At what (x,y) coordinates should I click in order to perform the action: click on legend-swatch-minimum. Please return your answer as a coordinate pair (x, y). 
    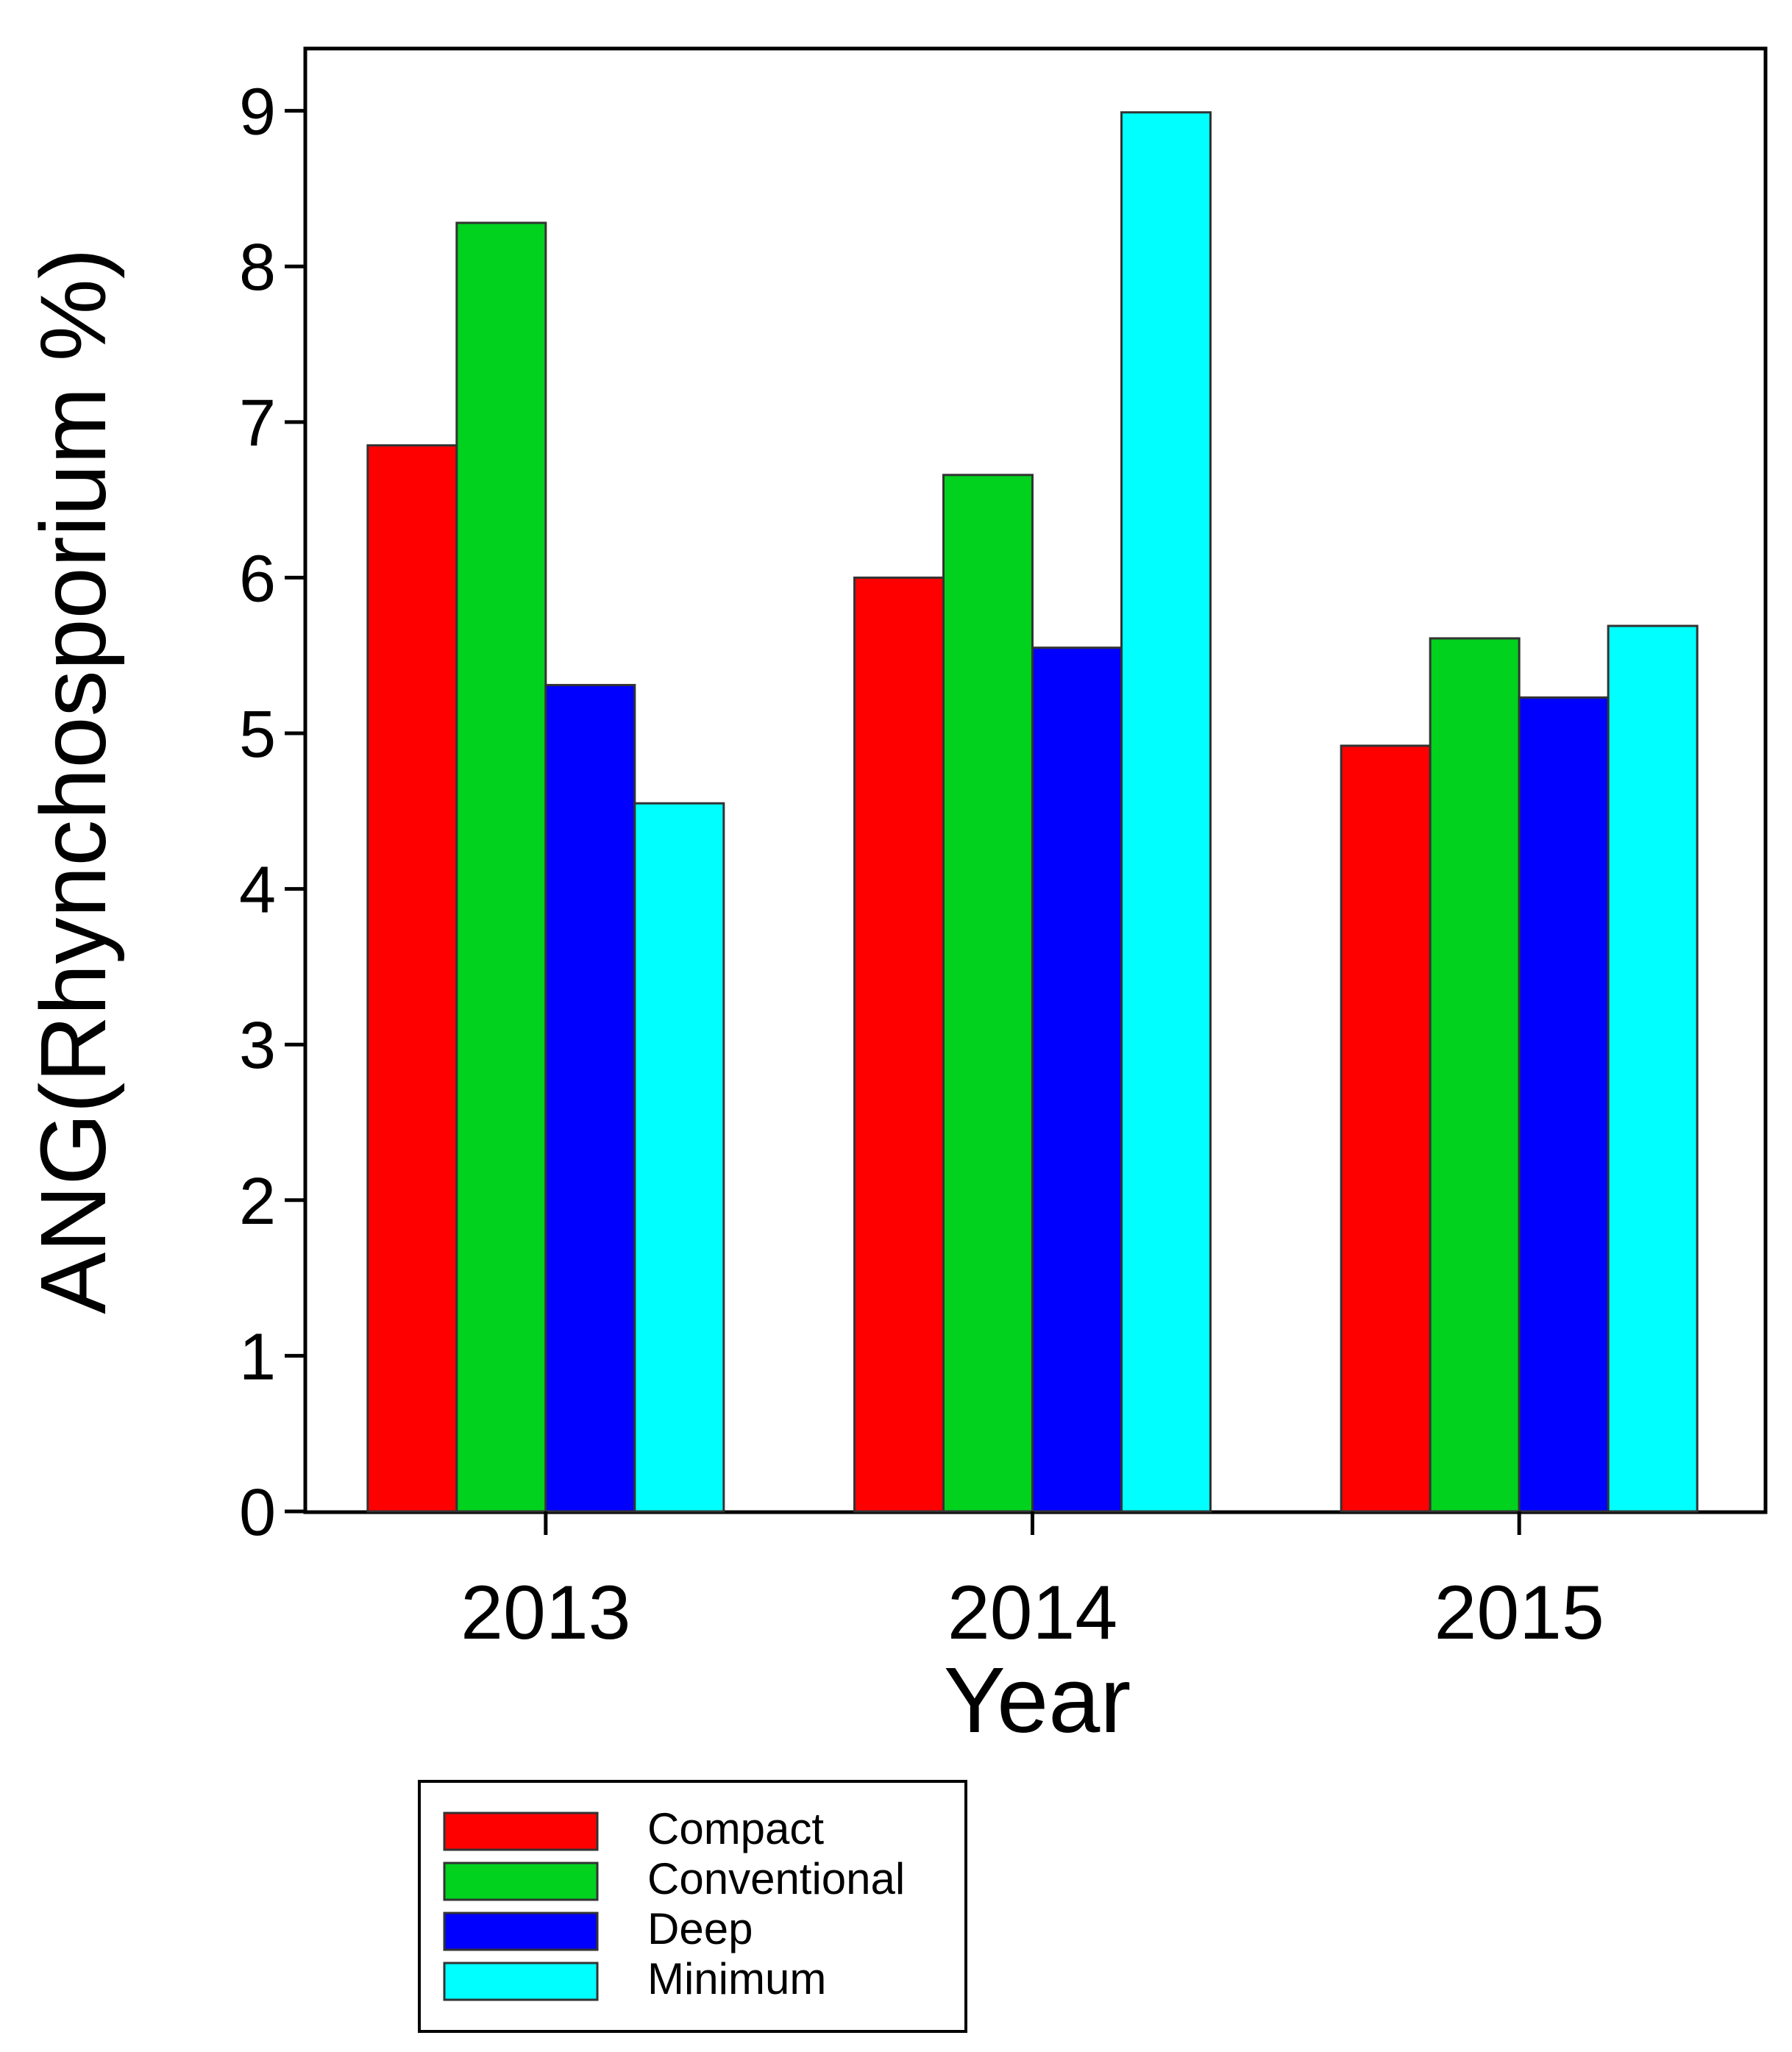
    Looking at the image, I should click on (521, 1981).